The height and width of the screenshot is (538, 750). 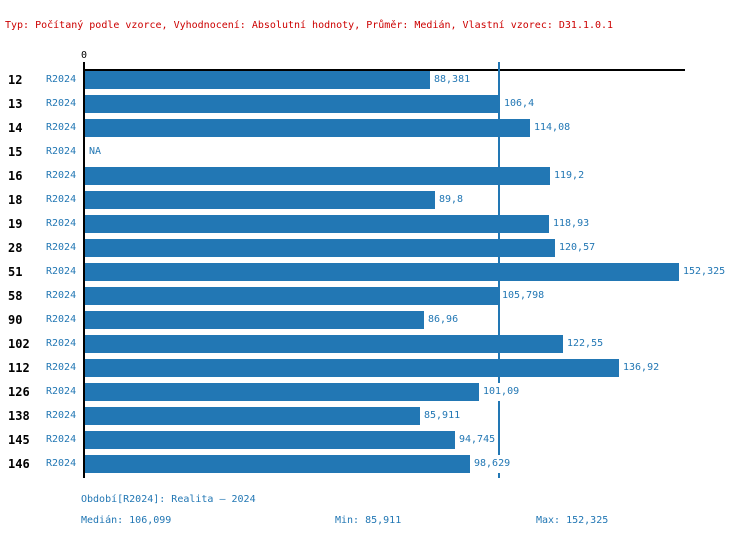 What do you see at coordinates (384, 70) in the screenshot?
I see `x-axis-line` at bounding box center [384, 70].